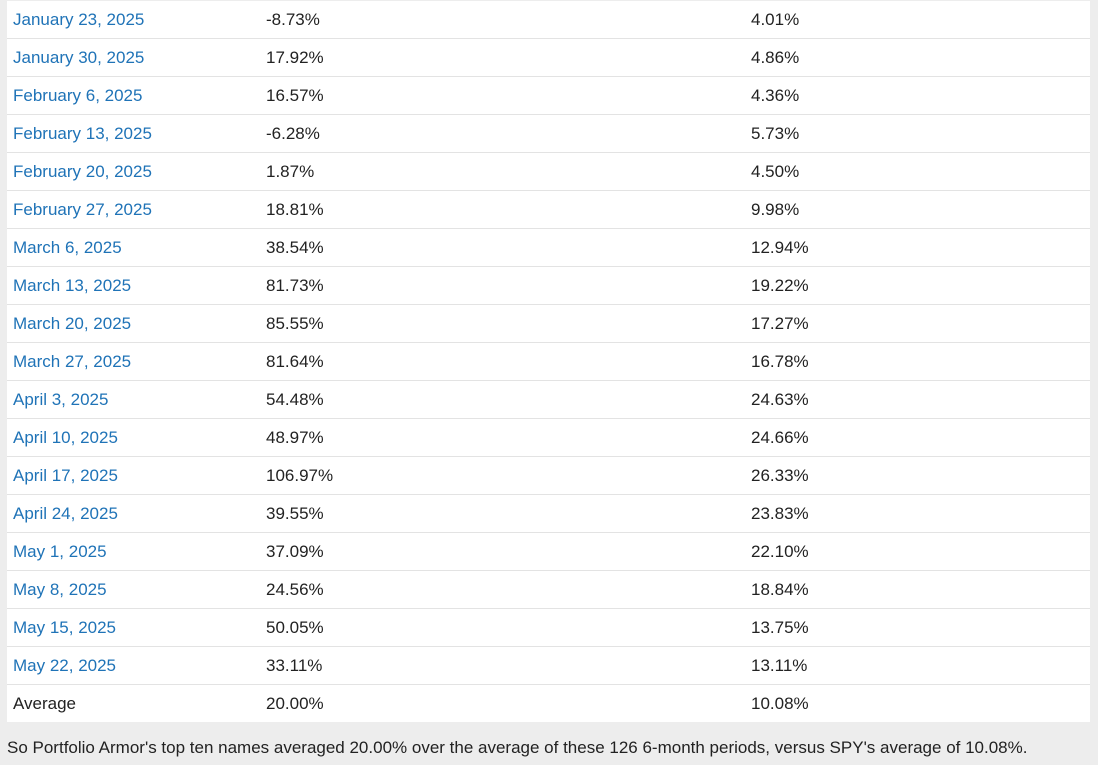 Image resolution: width=1098 pixels, height=765 pixels. Describe the element at coordinates (65, 475) in the screenshot. I see `date-link: April 17, 2025` at that location.